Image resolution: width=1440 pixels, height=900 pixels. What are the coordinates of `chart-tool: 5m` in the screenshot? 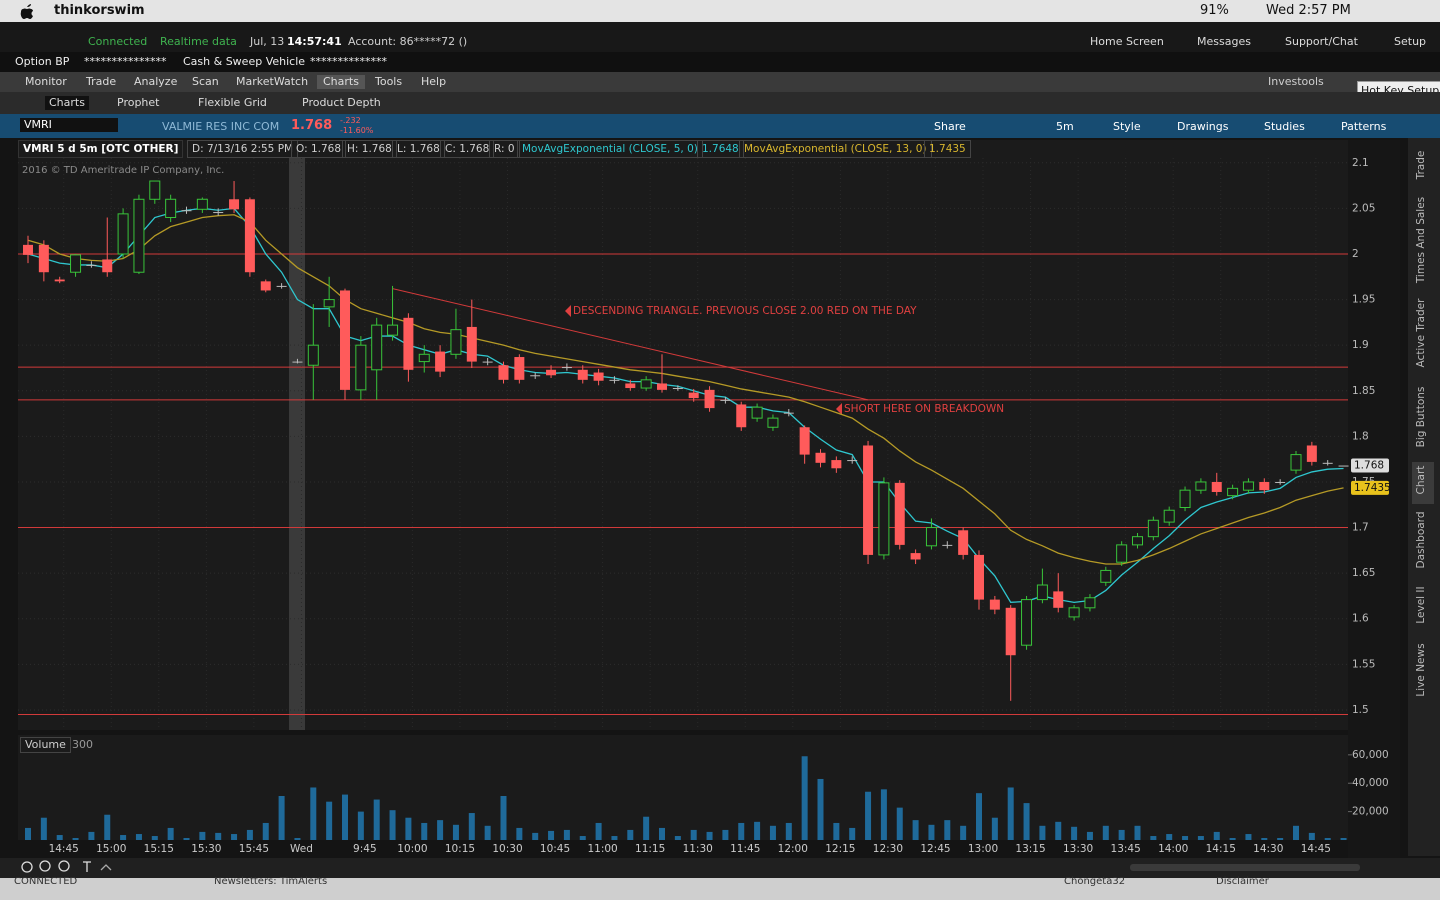 It's located at (1065, 126).